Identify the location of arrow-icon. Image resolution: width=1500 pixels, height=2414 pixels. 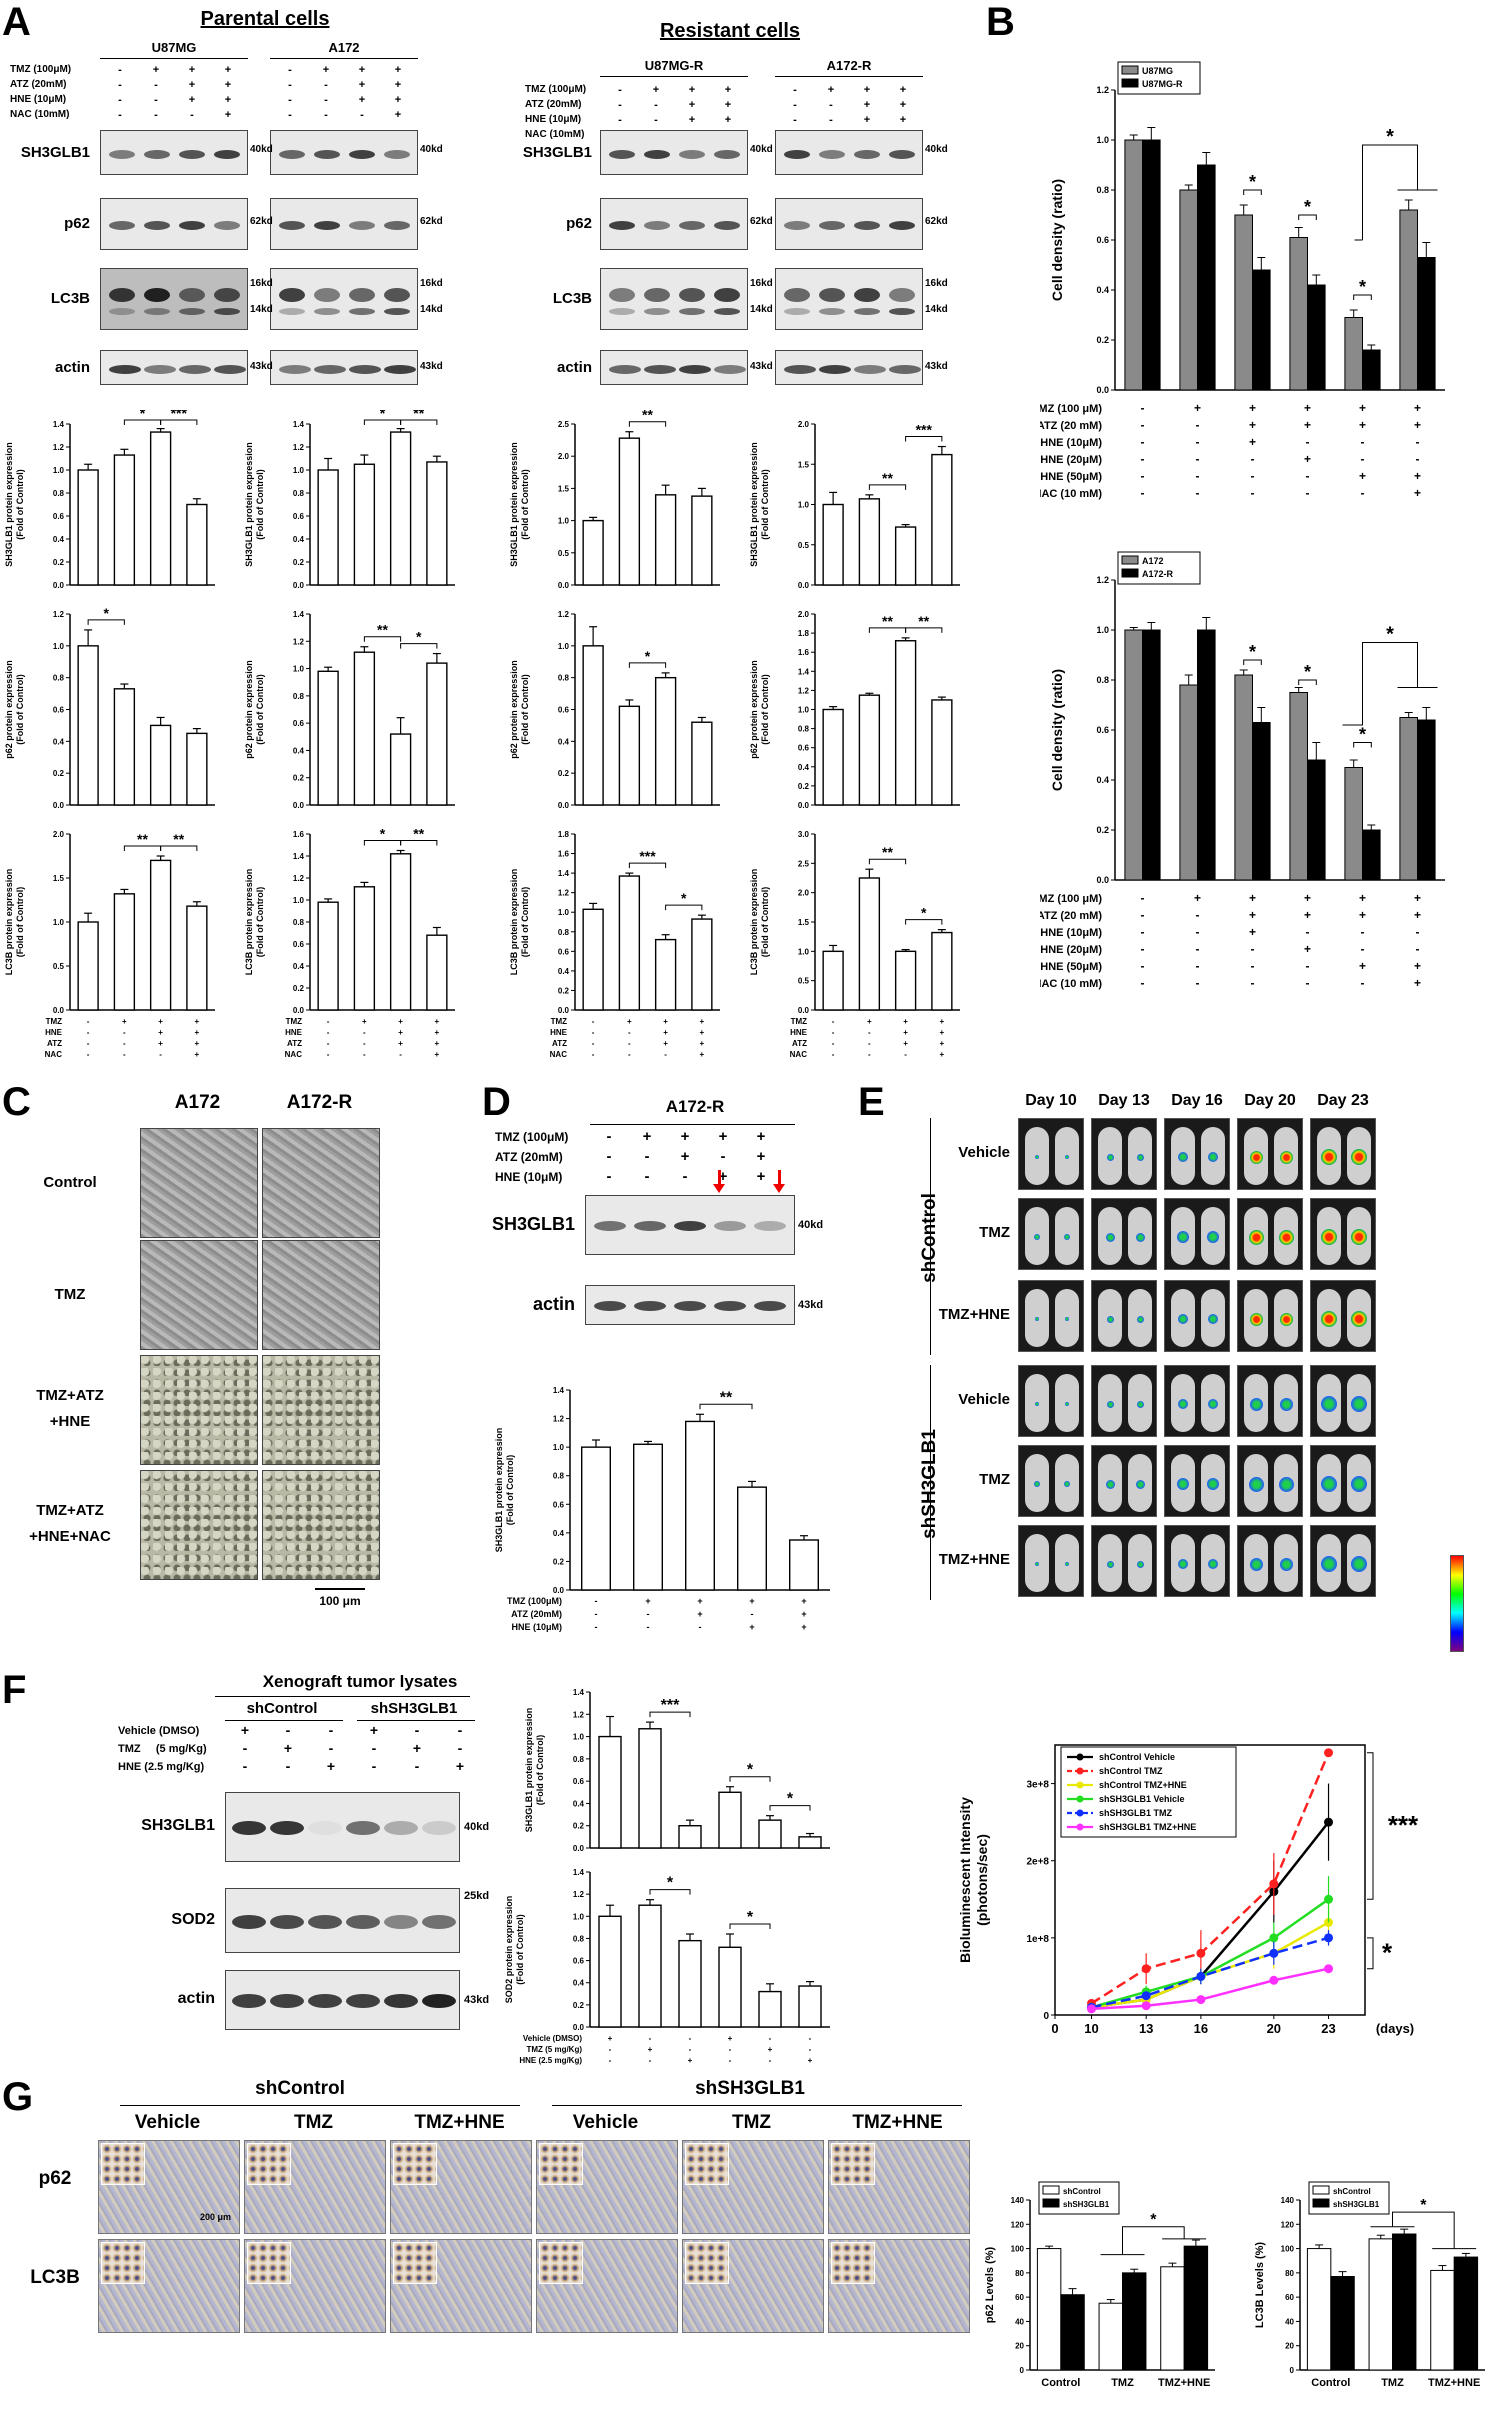
(779, 1178).